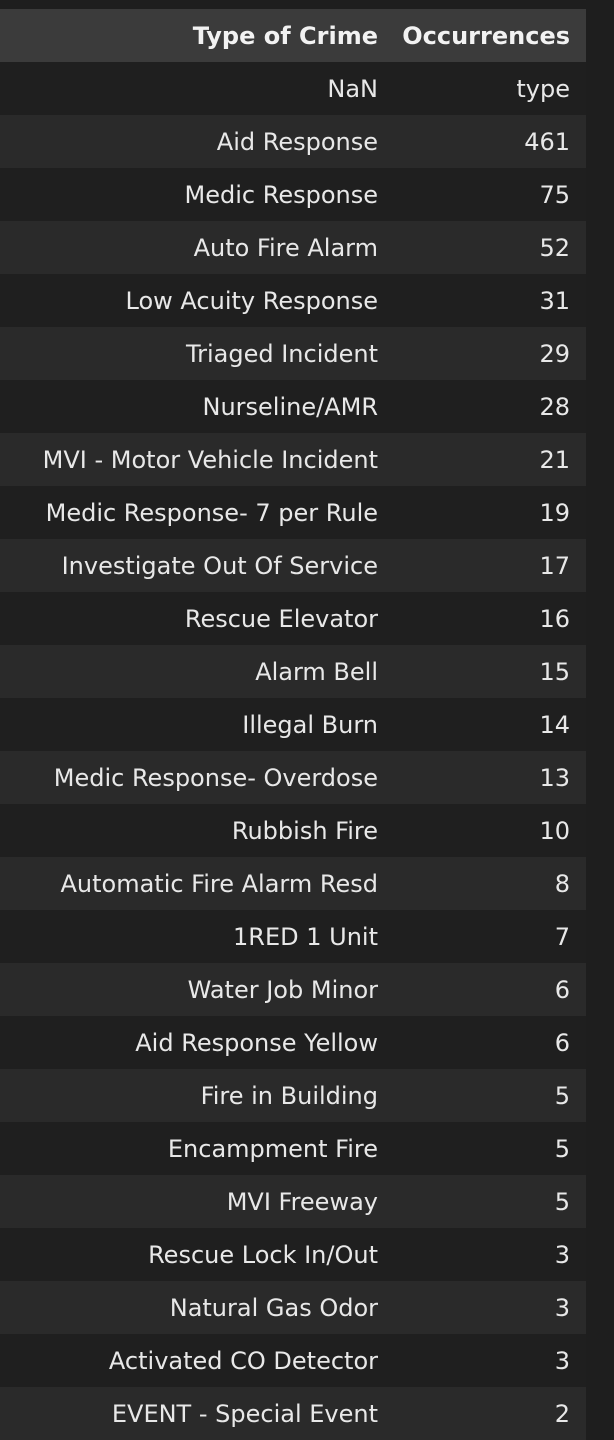 Image resolution: width=614 pixels, height=1440 pixels. I want to click on scrollbar-thumb, so click(600, 704).